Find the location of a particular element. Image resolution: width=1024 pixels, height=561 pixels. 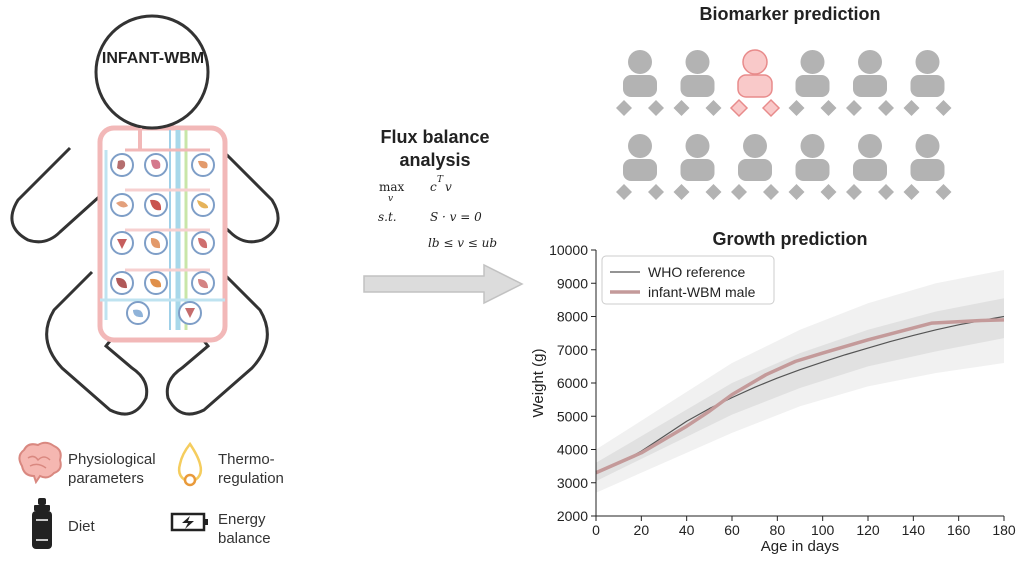

legend-diet-label: Diet is located at coordinates (81, 526).